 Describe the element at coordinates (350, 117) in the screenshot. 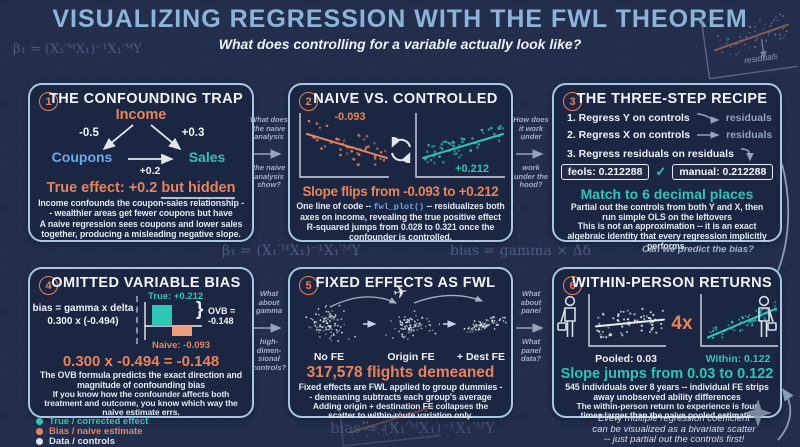

I see `naive-slope-label: -0.093` at that location.